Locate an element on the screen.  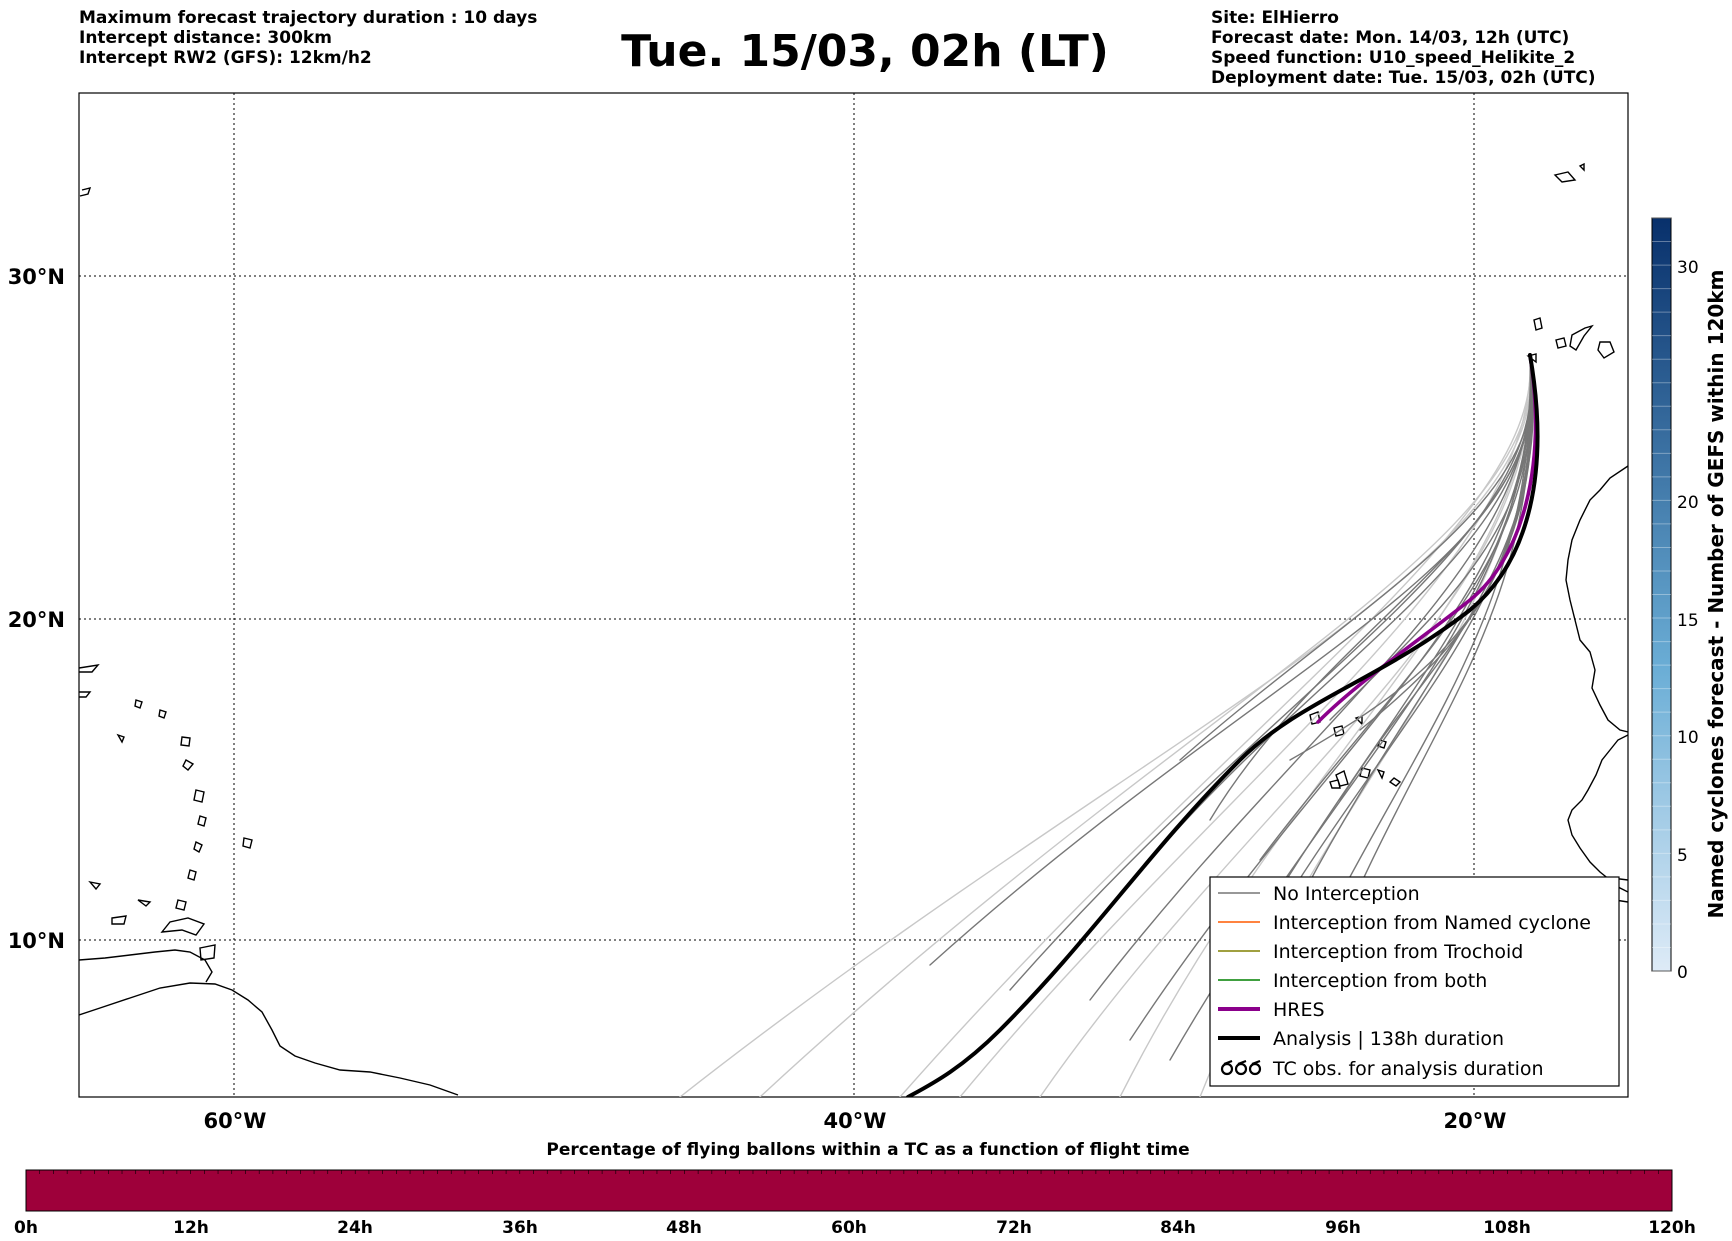
legend-label-both: Interception from both is located at coordinates (1380, 981).